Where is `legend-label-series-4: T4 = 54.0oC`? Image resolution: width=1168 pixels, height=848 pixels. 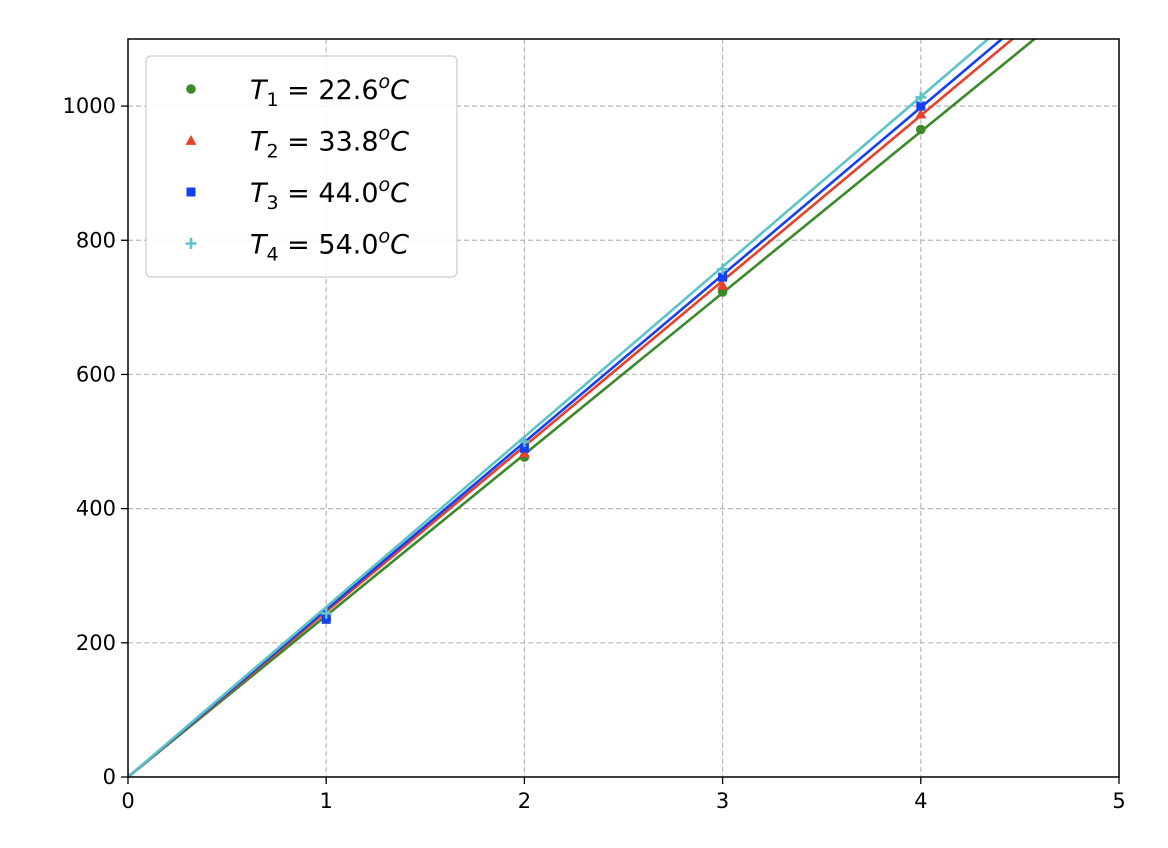 legend-label-series-4: T4 = 54.0oC is located at coordinates (329, 246).